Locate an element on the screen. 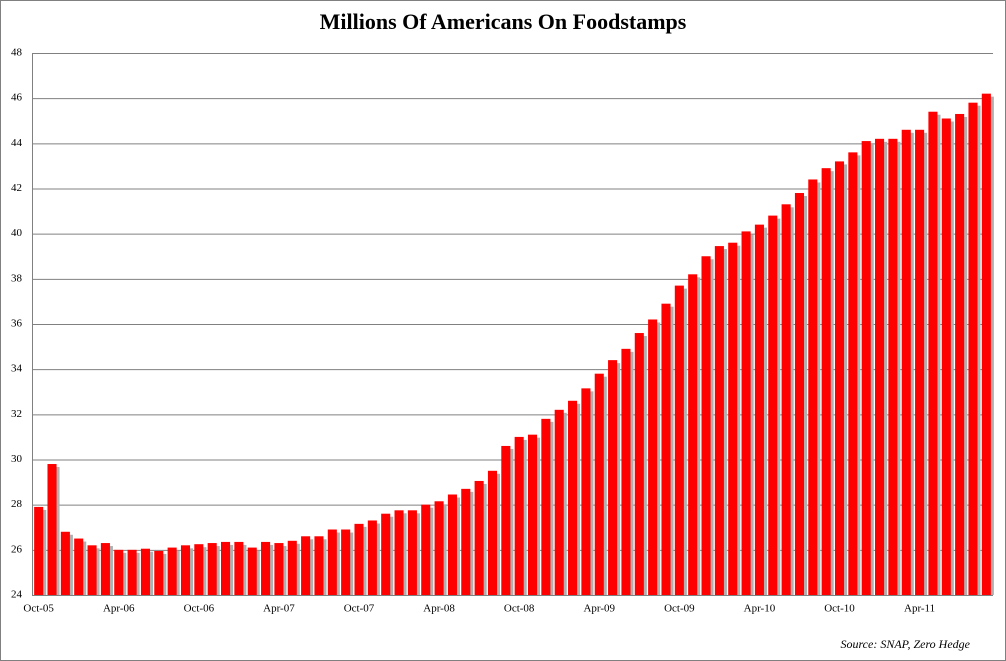 The height and width of the screenshot is (661, 1006). y-tick-label: 30 is located at coordinates (17, 459).